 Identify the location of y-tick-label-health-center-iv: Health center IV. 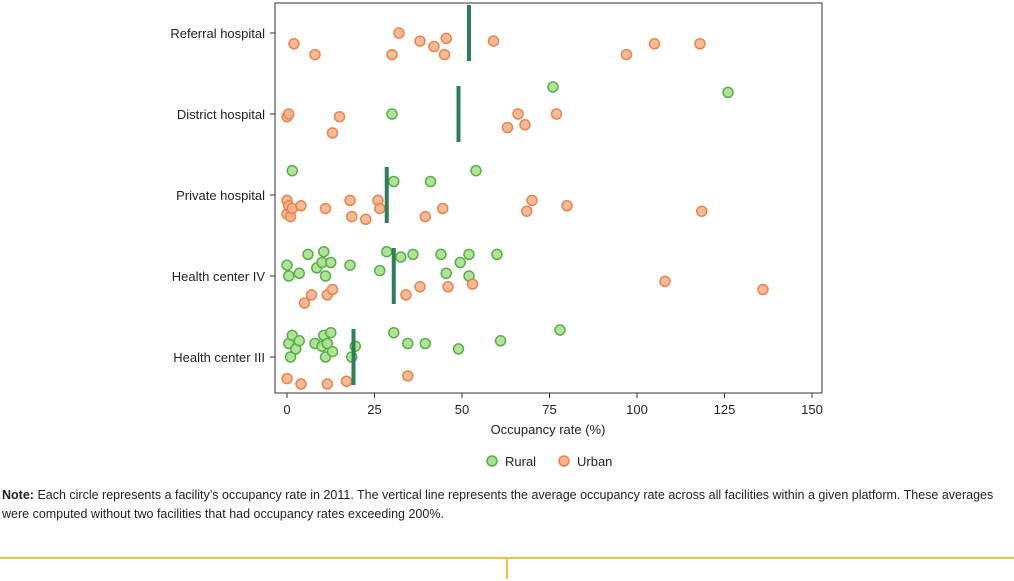
(219, 276).